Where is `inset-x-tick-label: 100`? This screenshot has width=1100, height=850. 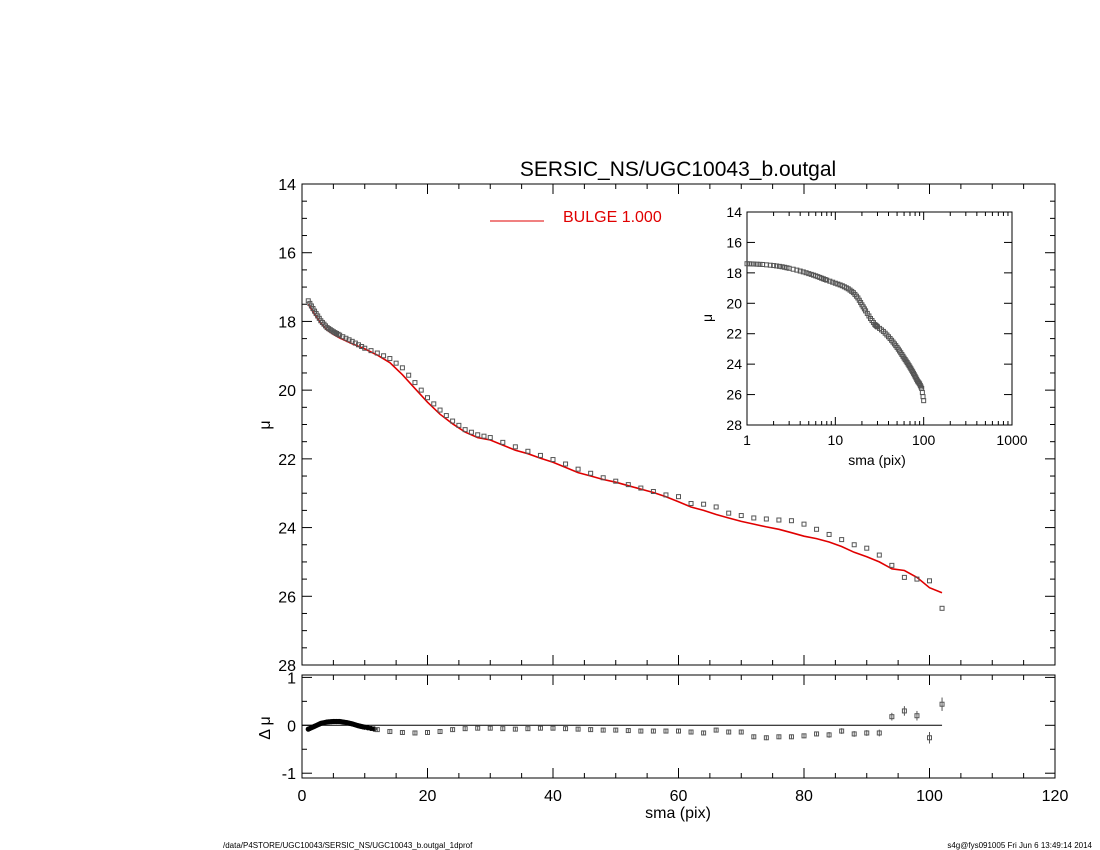 inset-x-tick-label: 100 is located at coordinates (924, 440).